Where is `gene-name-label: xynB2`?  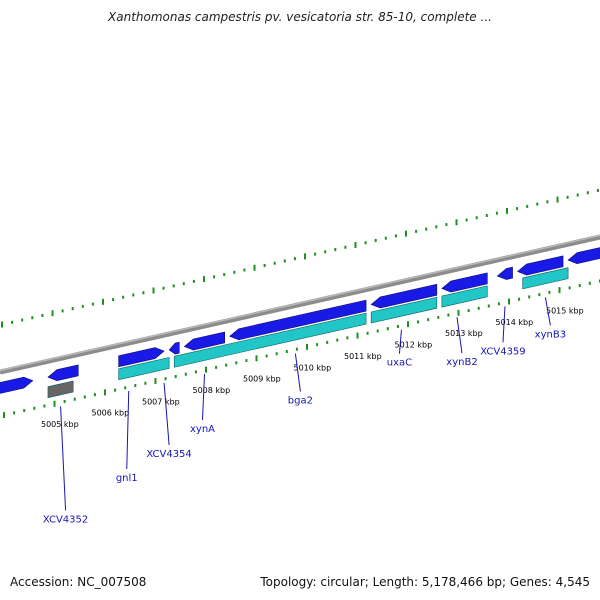 gene-name-label: xynB2 is located at coordinates (461, 362).